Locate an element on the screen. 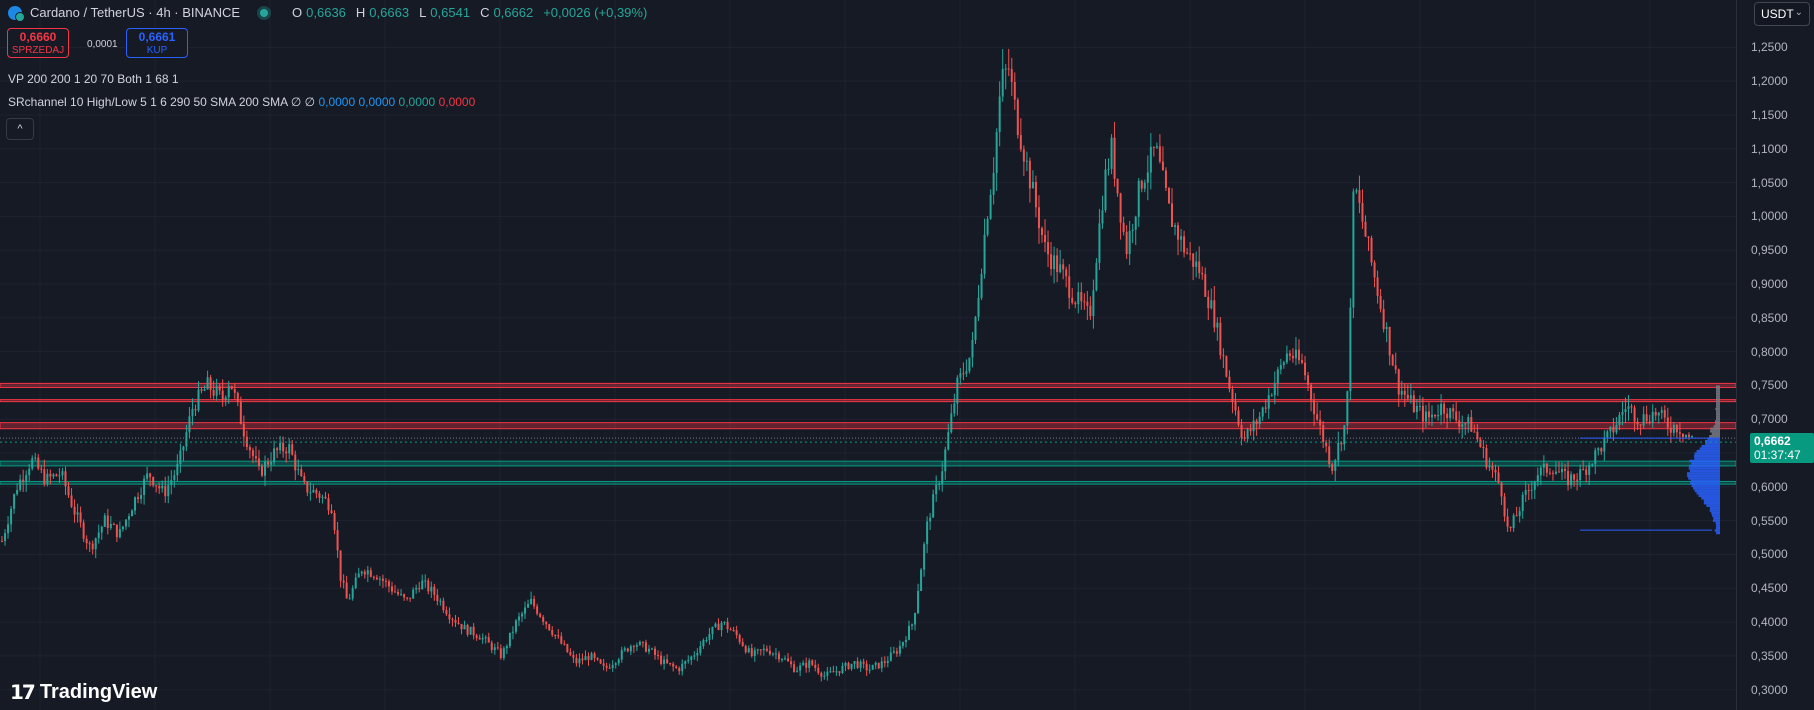 The width and height of the screenshot is (1814, 710). price-tick-label: 1,2000 is located at coordinates (1769, 81).